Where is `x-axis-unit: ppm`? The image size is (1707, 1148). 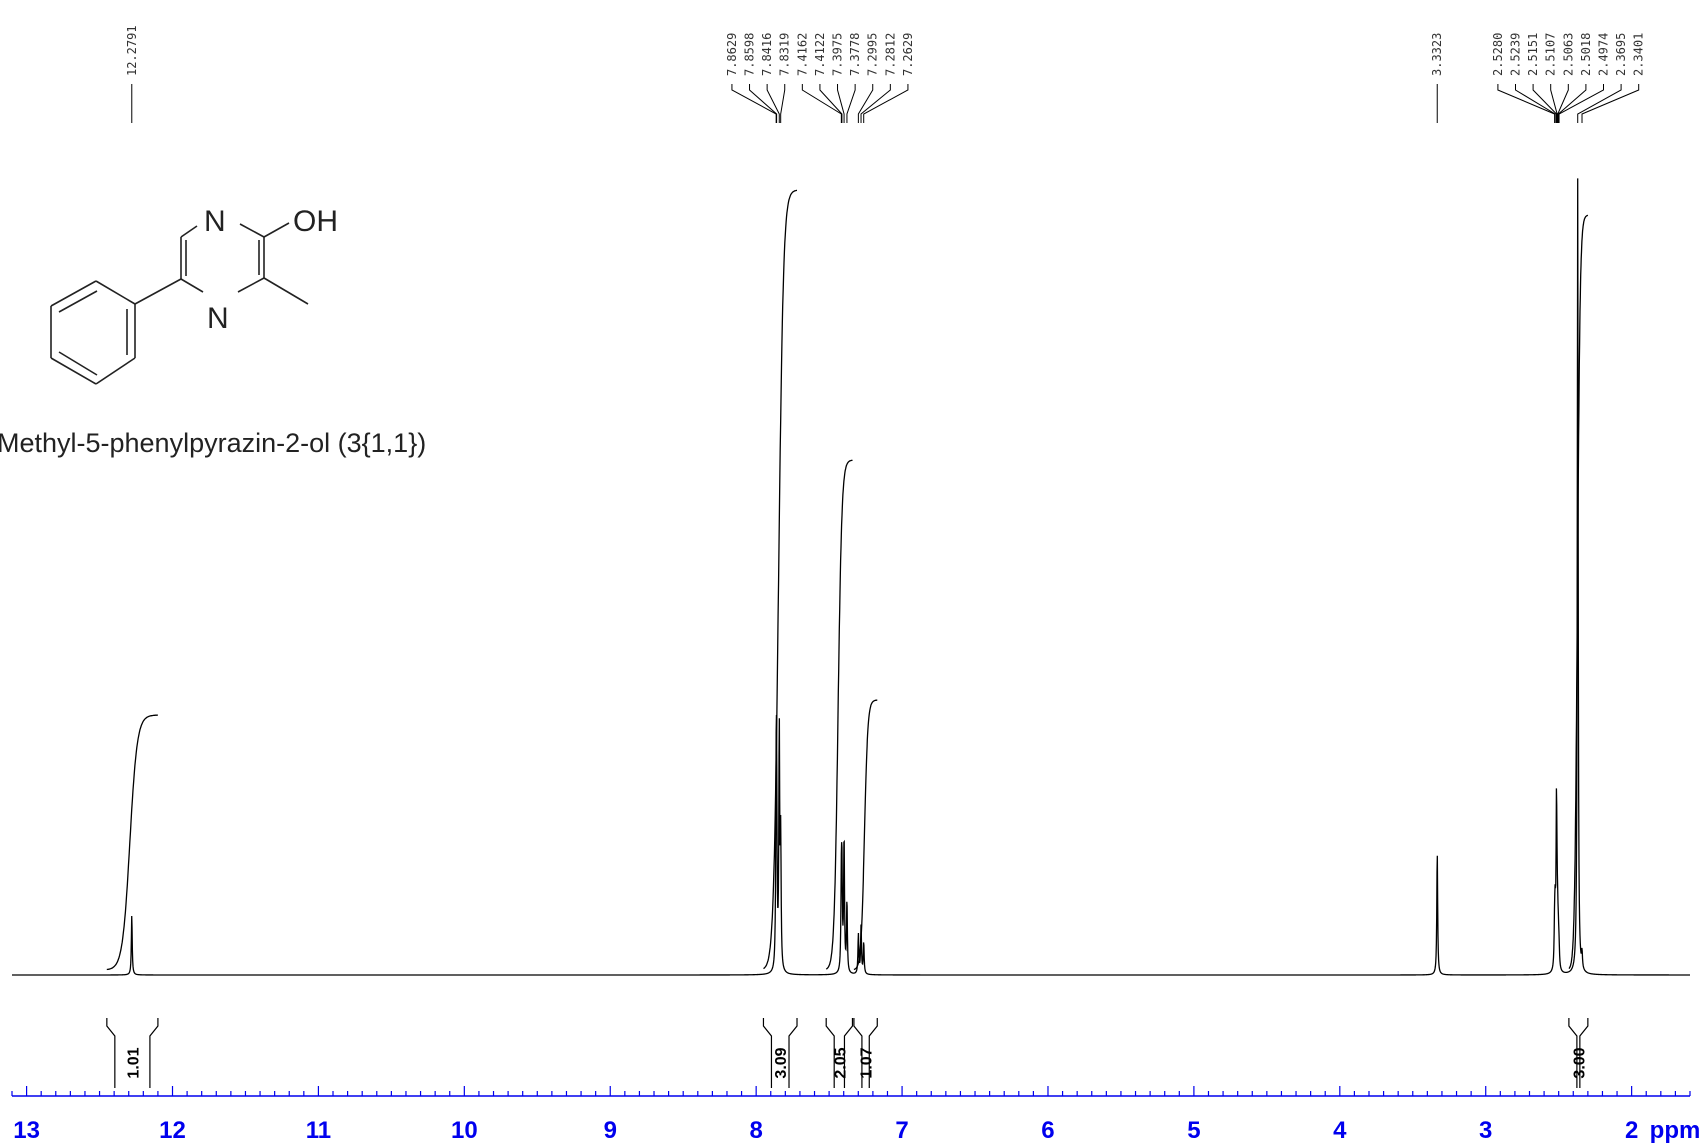 x-axis-unit: ppm is located at coordinates (1675, 1130).